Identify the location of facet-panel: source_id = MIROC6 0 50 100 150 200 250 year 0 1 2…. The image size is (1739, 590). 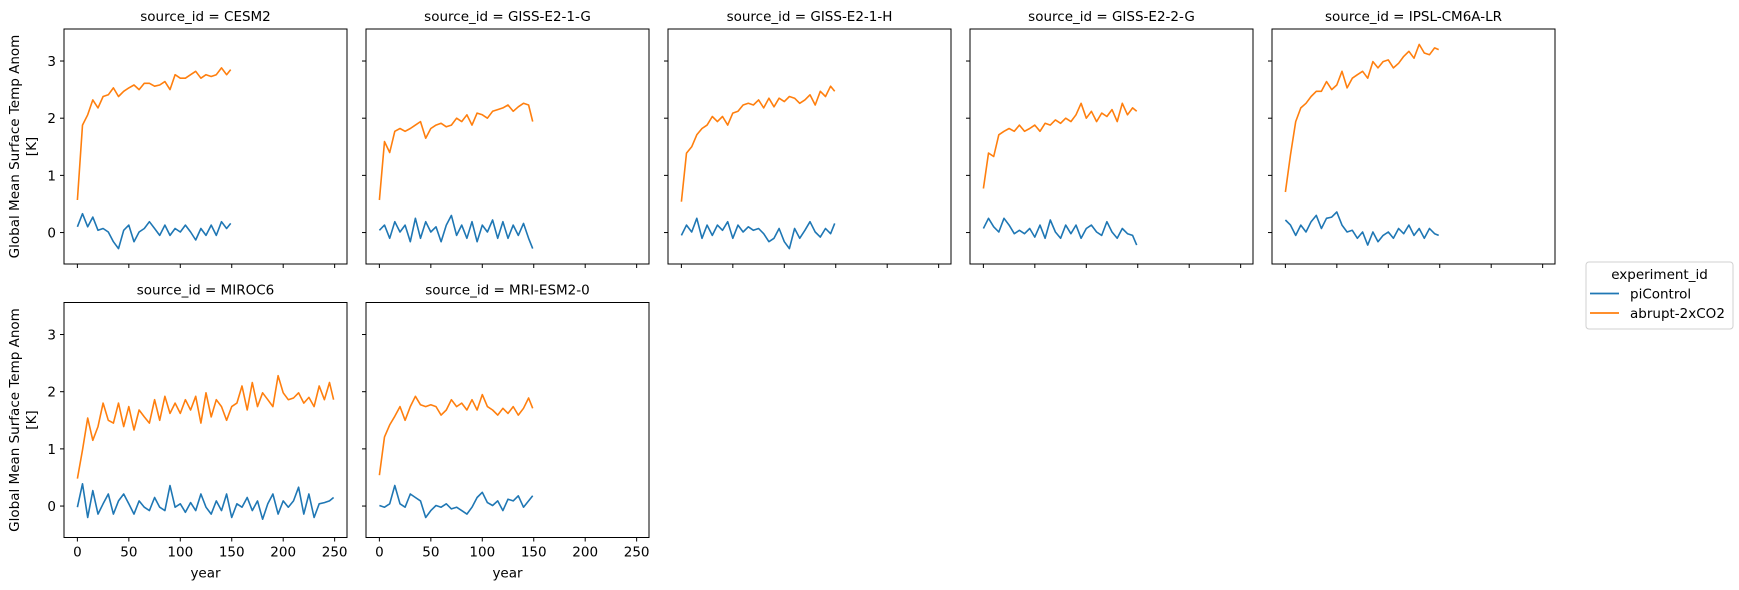
(177, 432).